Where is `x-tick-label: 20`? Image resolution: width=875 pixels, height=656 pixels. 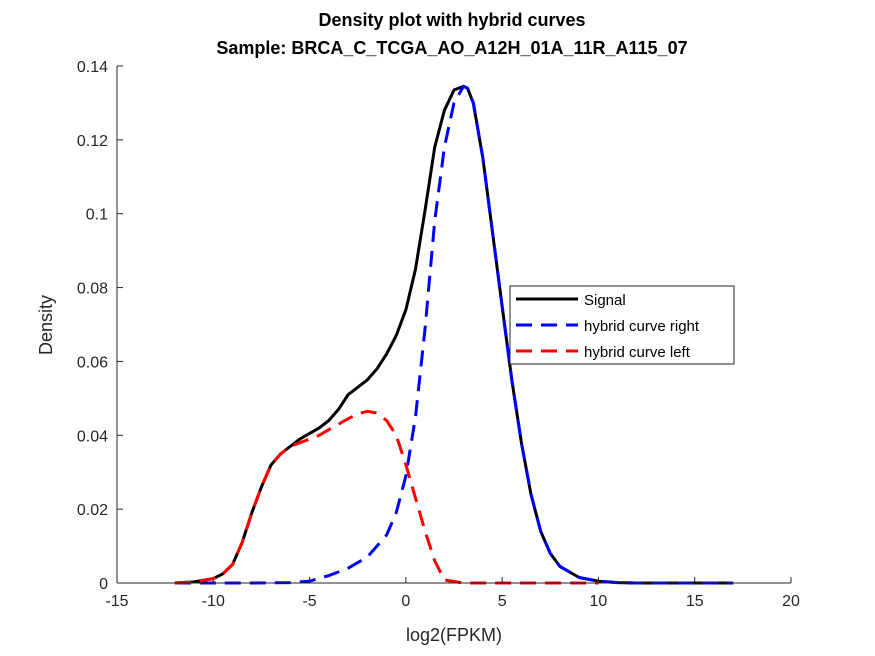
x-tick-label: 20 is located at coordinates (791, 601).